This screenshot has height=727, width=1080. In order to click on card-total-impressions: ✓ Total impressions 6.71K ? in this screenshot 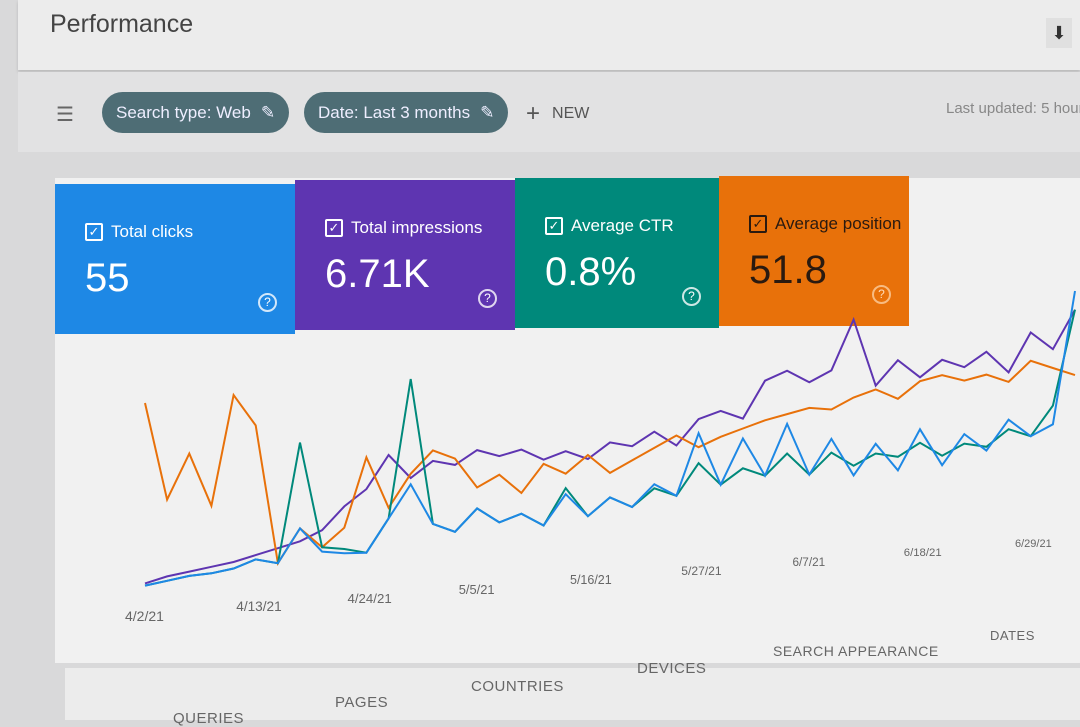, I will do `click(405, 255)`.